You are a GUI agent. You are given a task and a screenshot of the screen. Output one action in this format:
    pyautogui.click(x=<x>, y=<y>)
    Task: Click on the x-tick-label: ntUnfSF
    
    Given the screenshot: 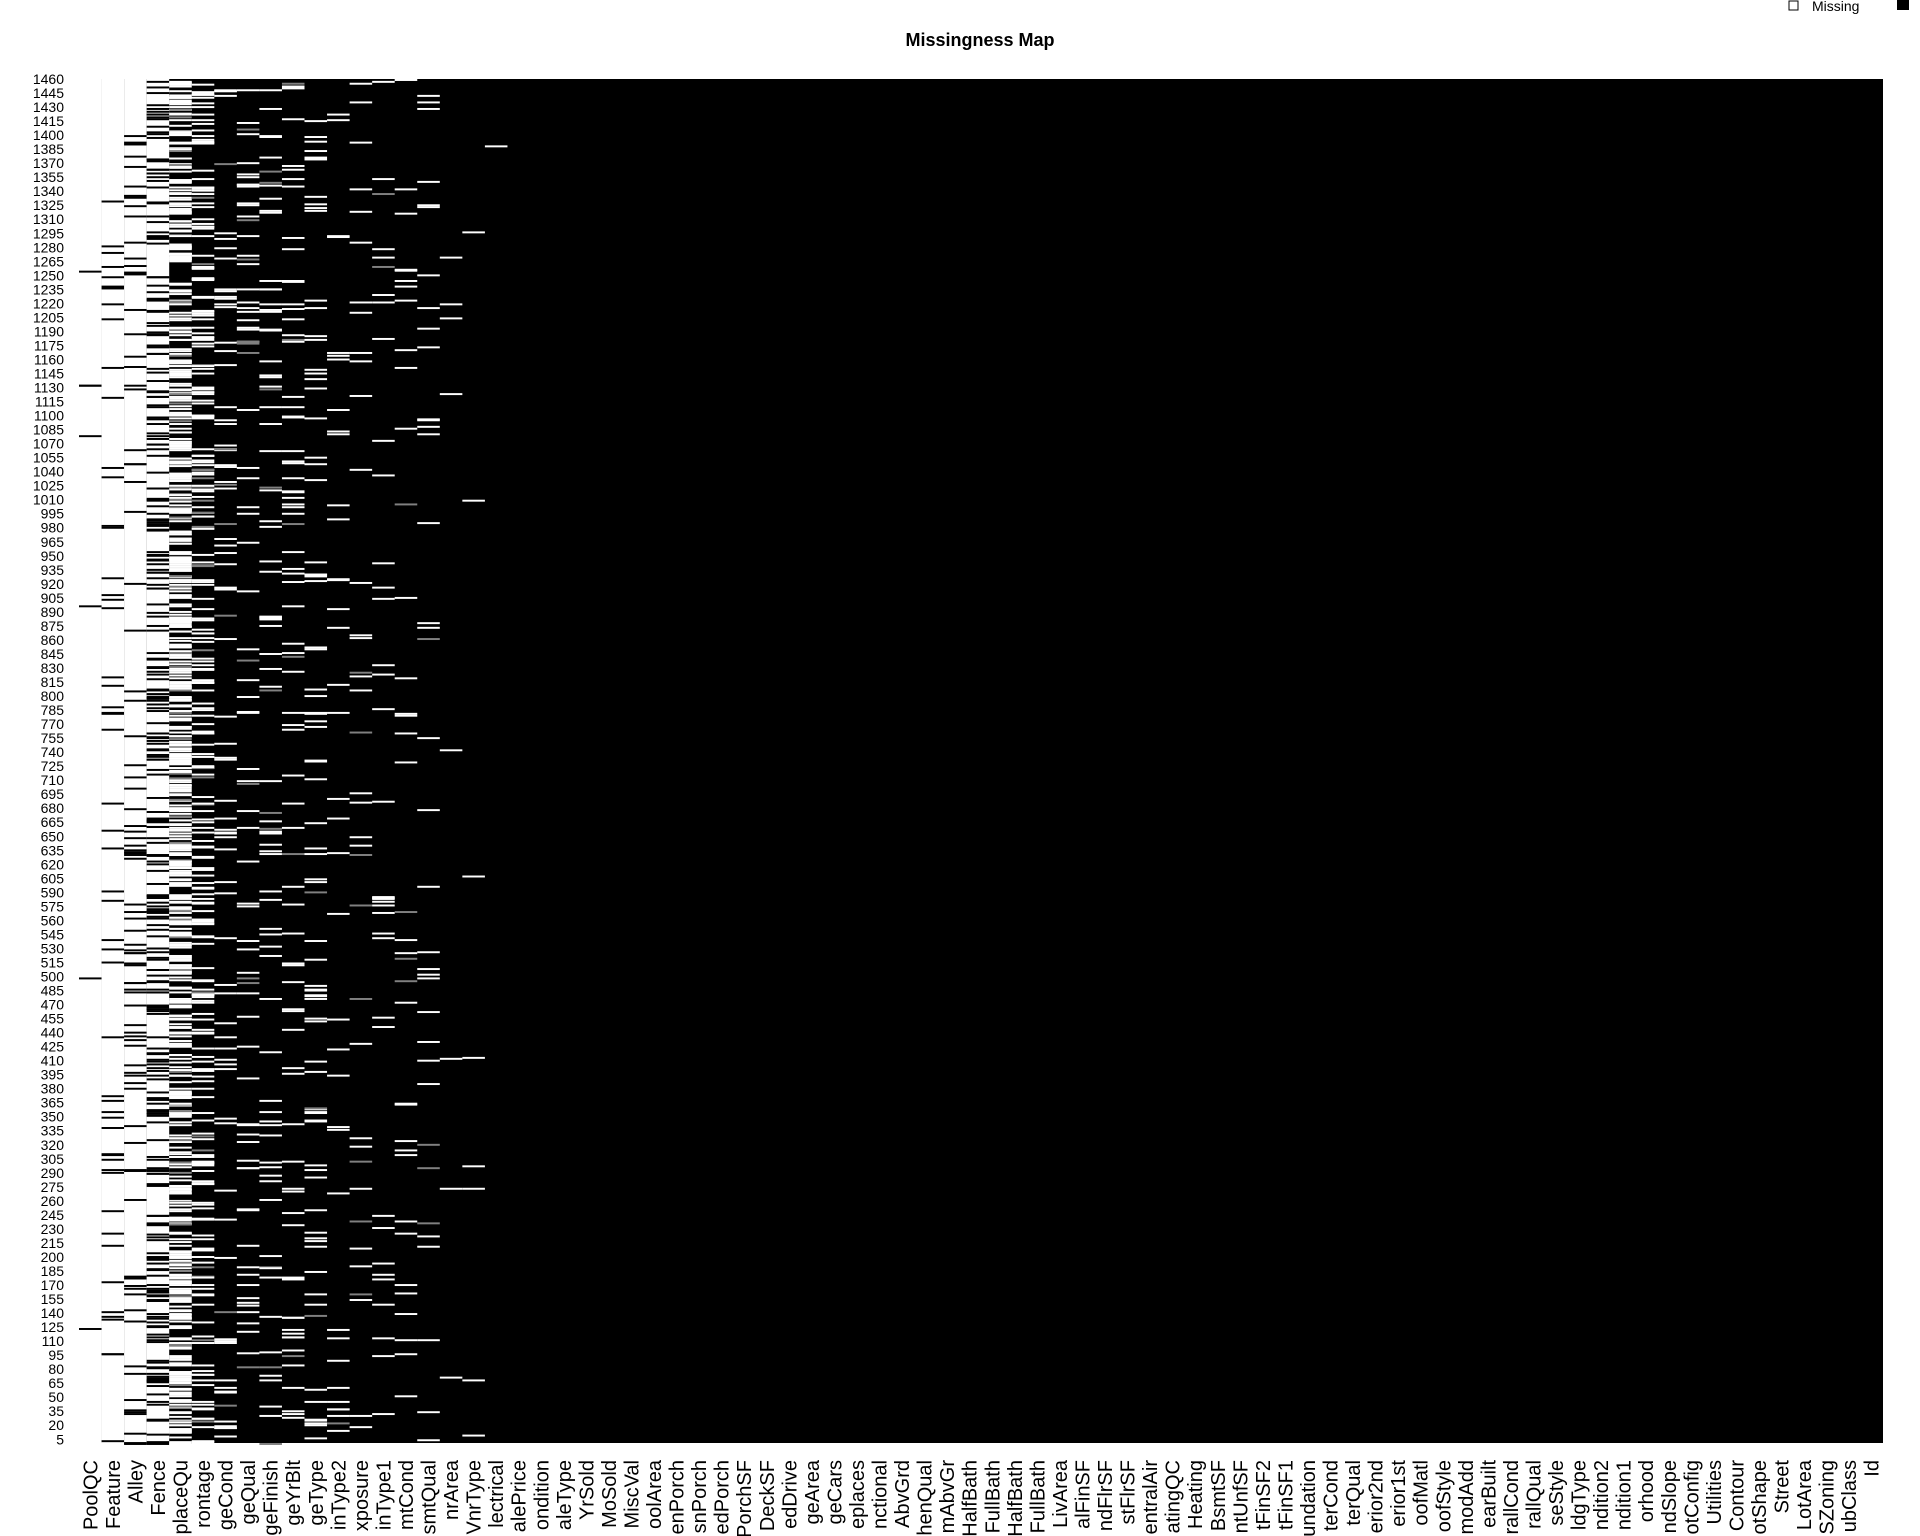 What is the action you would take?
    pyautogui.click(x=1241, y=1496)
    